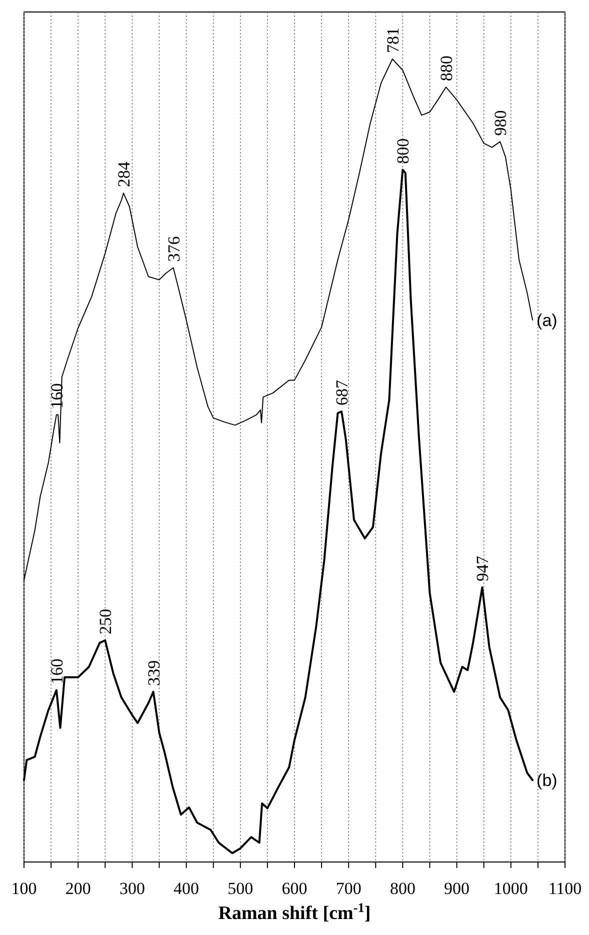 The image size is (589, 935). I want to click on x-tick-label: 400, so click(187, 888).